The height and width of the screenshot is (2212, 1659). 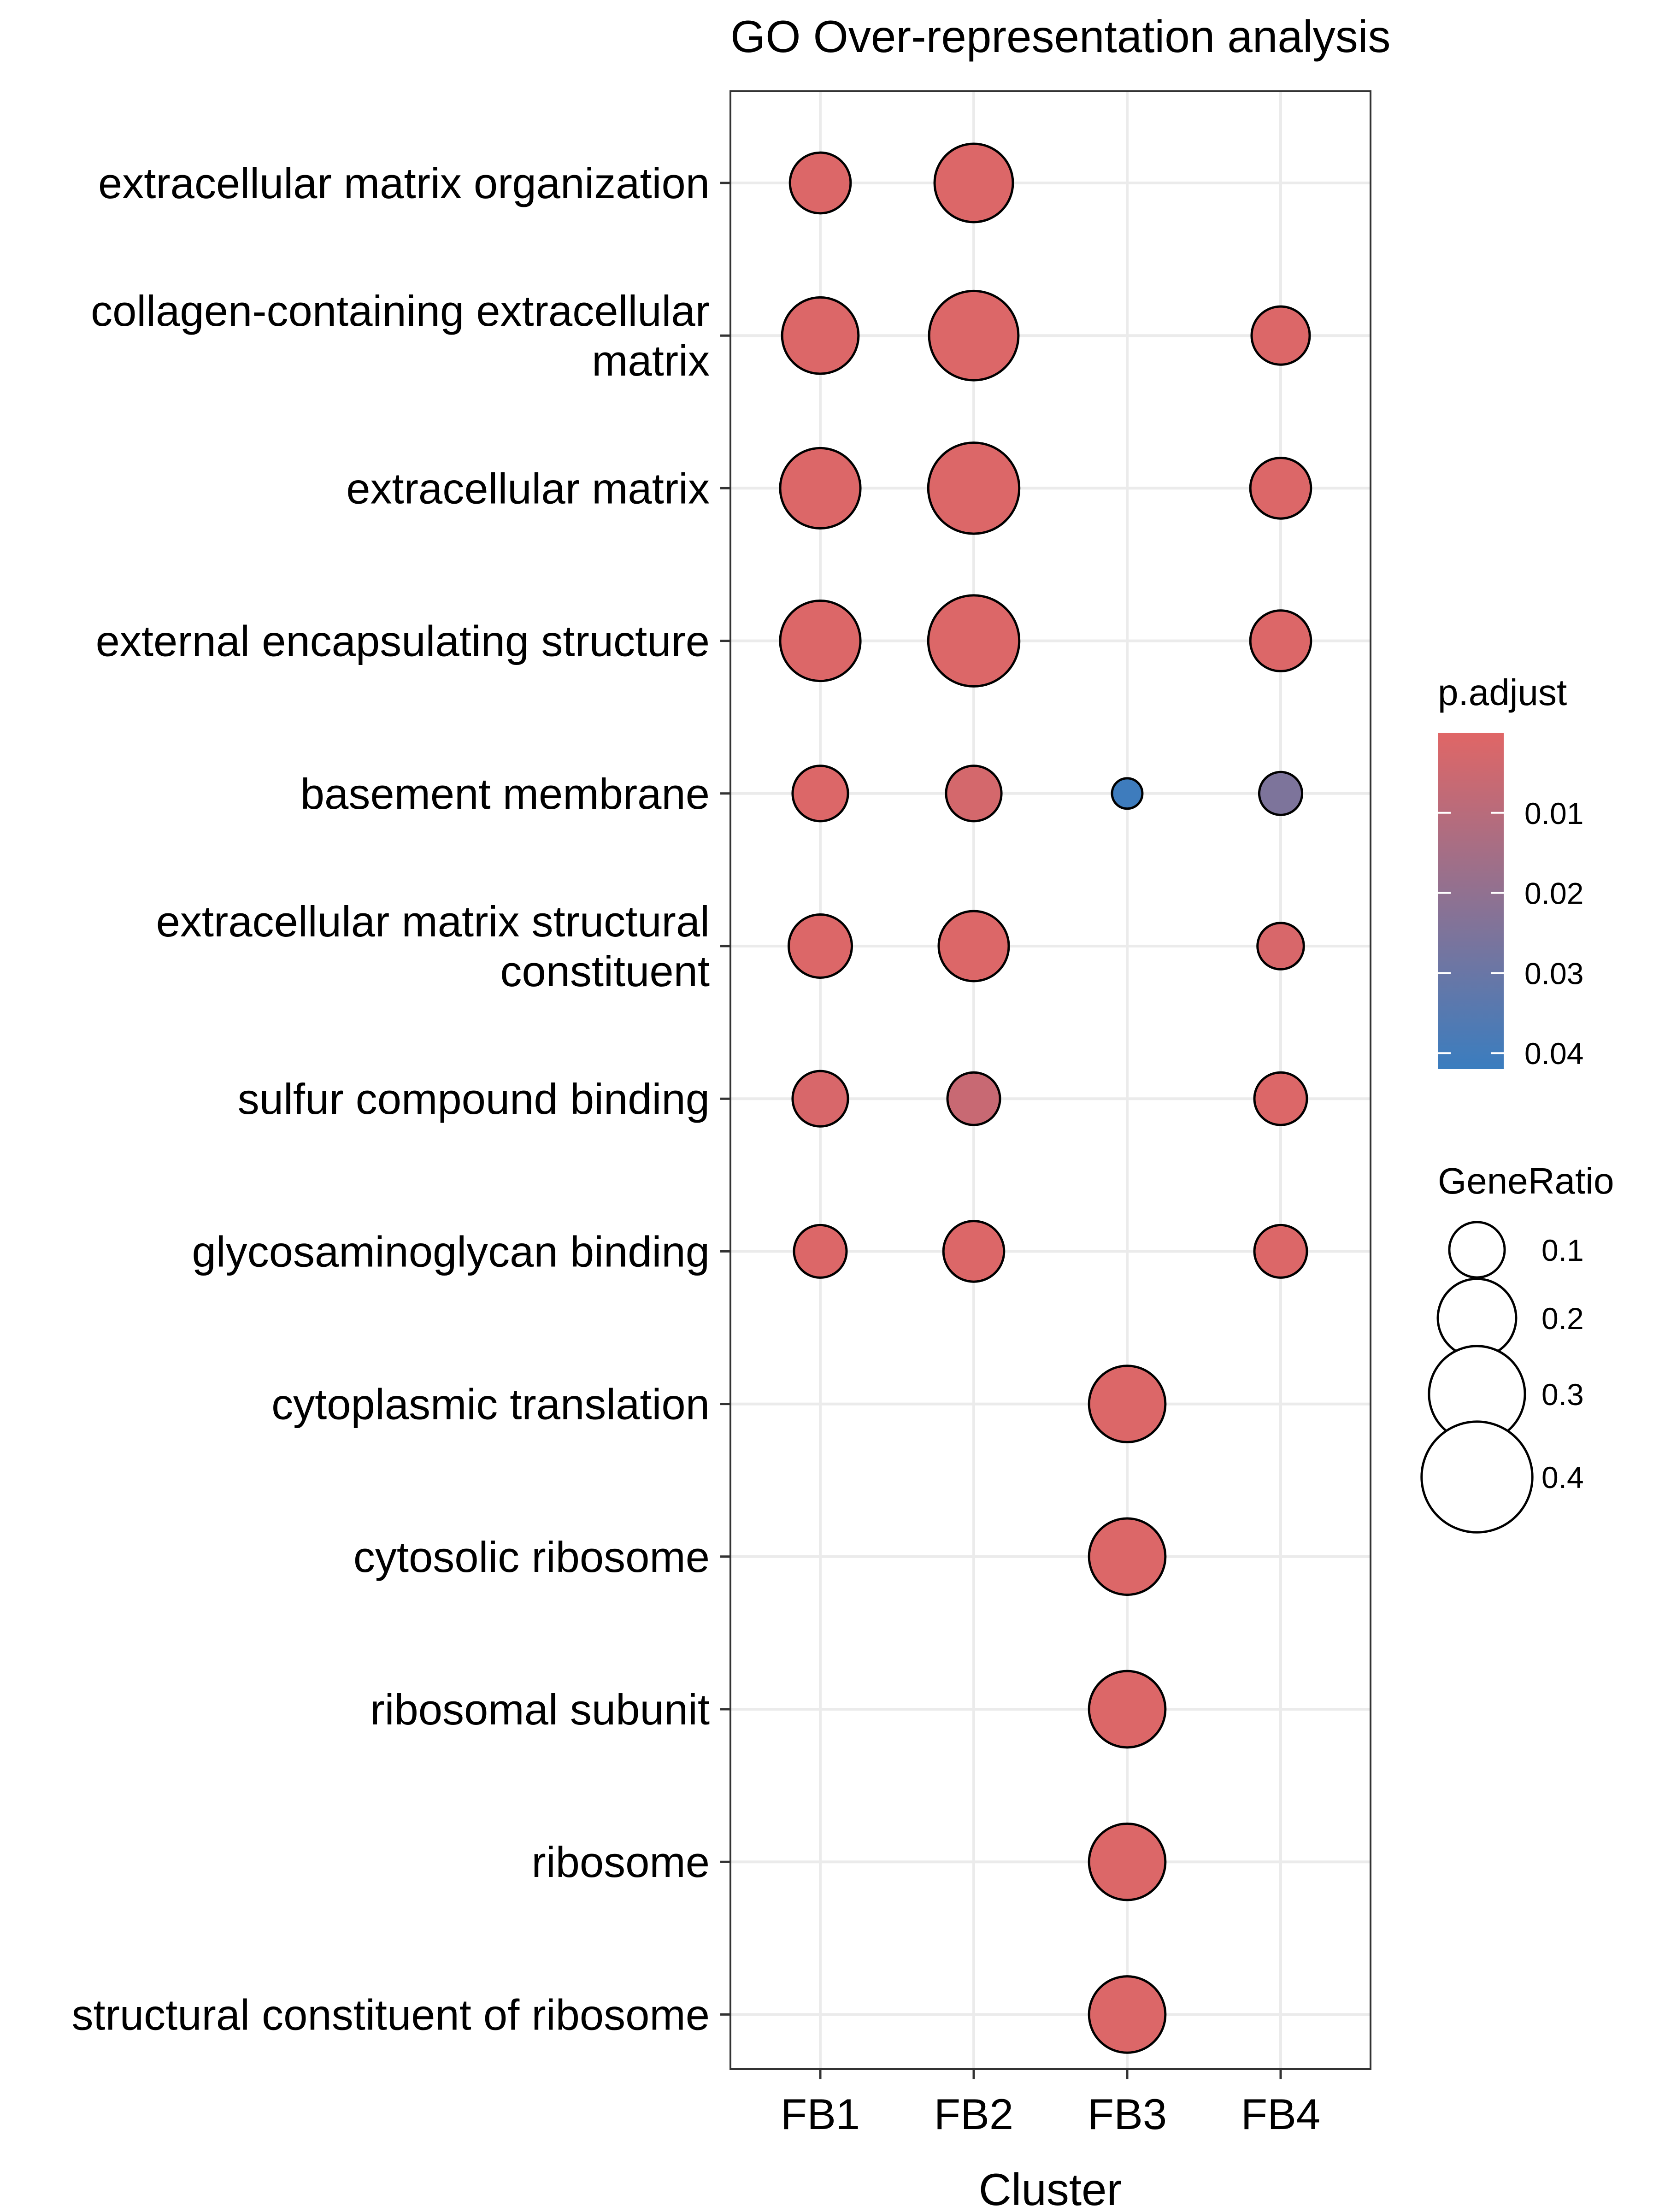 What do you see at coordinates (1553, 973) in the screenshot?
I see `color-tick-label: 0.03` at bounding box center [1553, 973].